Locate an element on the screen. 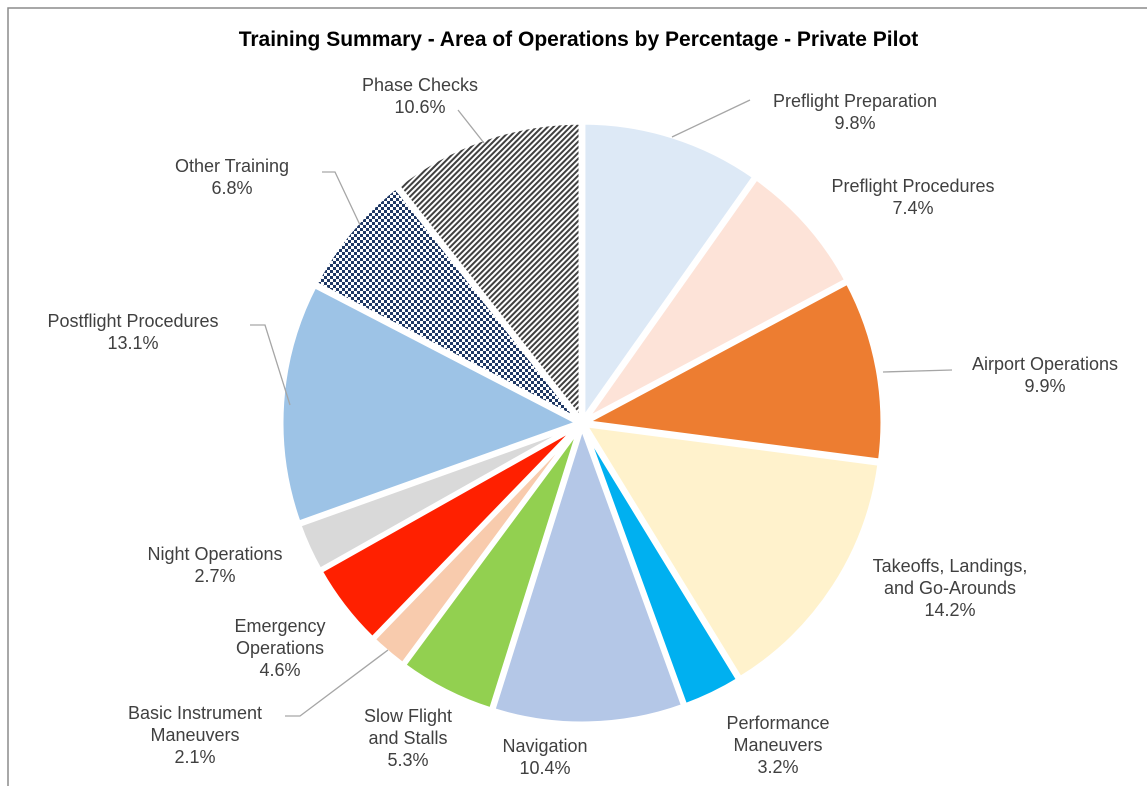 The height and width of the screenshot is (786, 1147). category-label: Preflight Preparation is located at coordinates (855, 101).